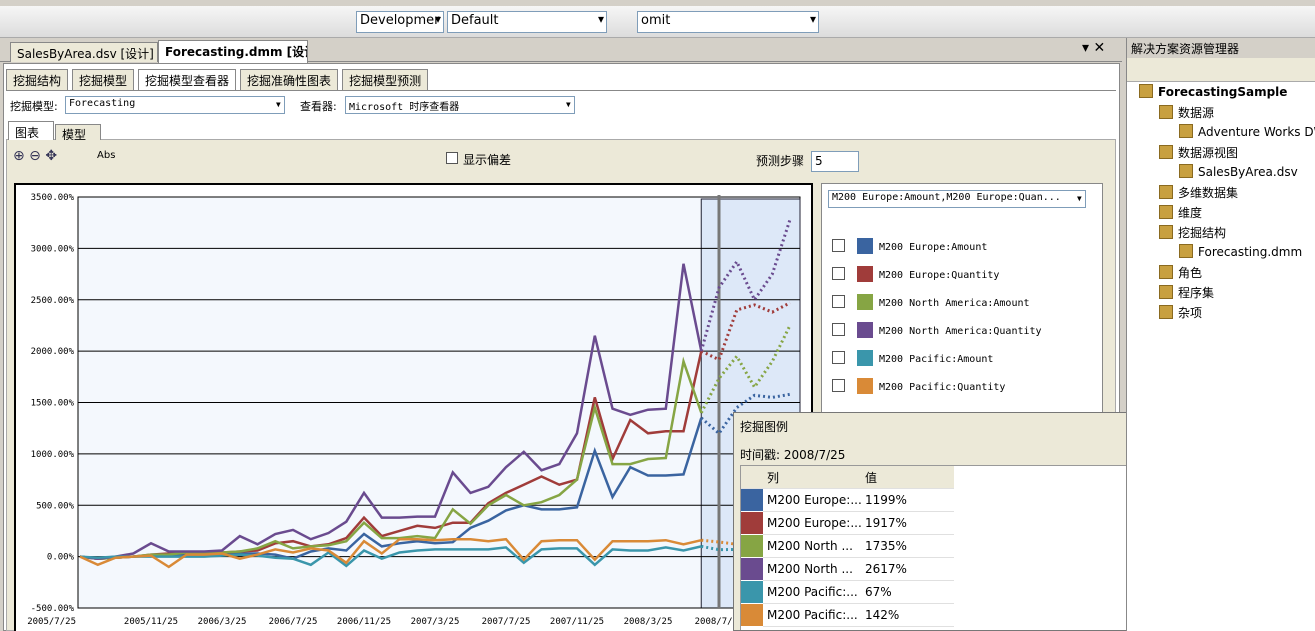  What do you see at coordinates (31, 130) in the screenshot?
I see `viewer-tab: 图表` at bounding box center [31, 130].